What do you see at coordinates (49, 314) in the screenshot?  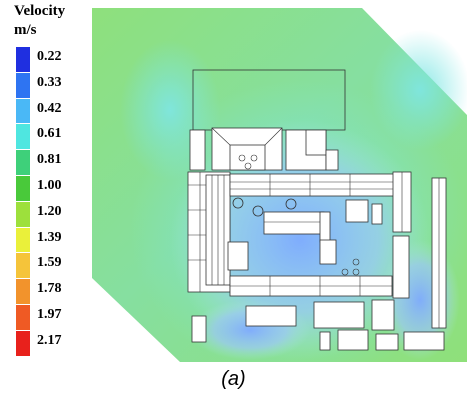 I see `legend-value: 1.97` at bounding box center [49, 314].